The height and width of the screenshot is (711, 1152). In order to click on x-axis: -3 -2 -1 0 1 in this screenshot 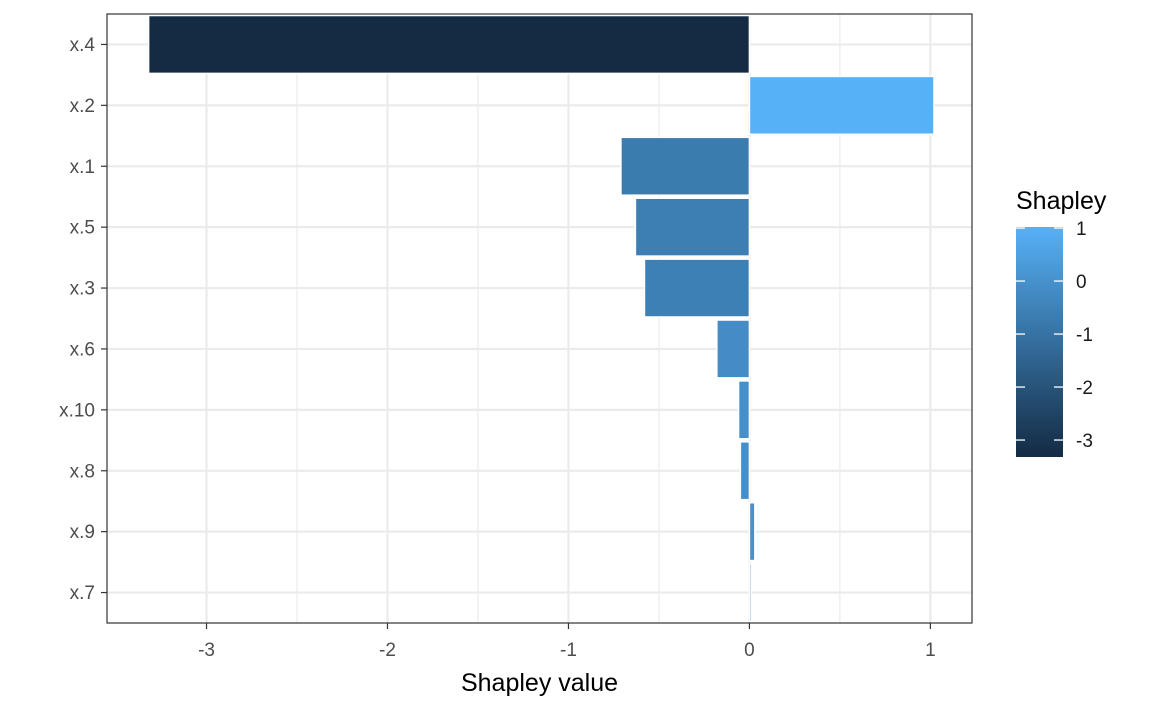, I will do `click(567, 642)`.